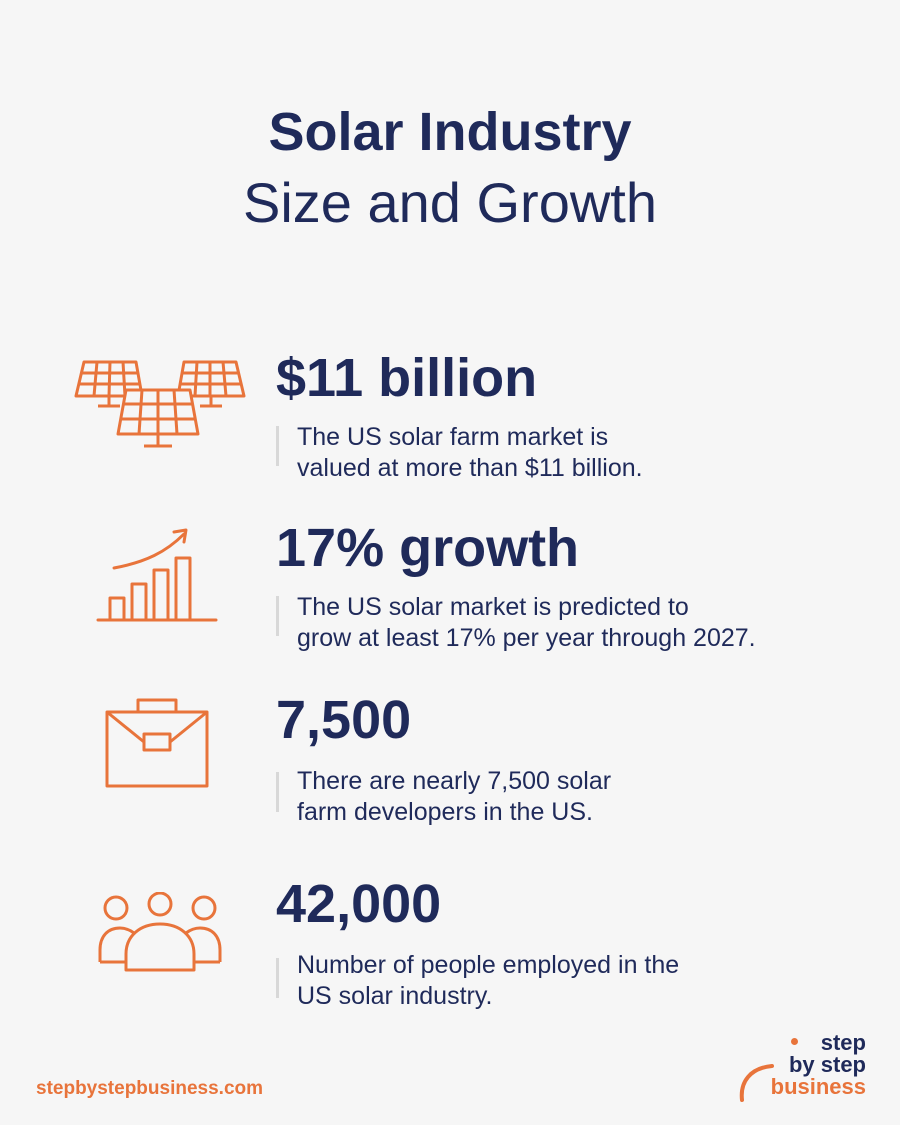 The height and width of the screenshot is (1125, 900). I want to click on stat-description-line: There are nearly 7,500 solar, so click(454, 781).